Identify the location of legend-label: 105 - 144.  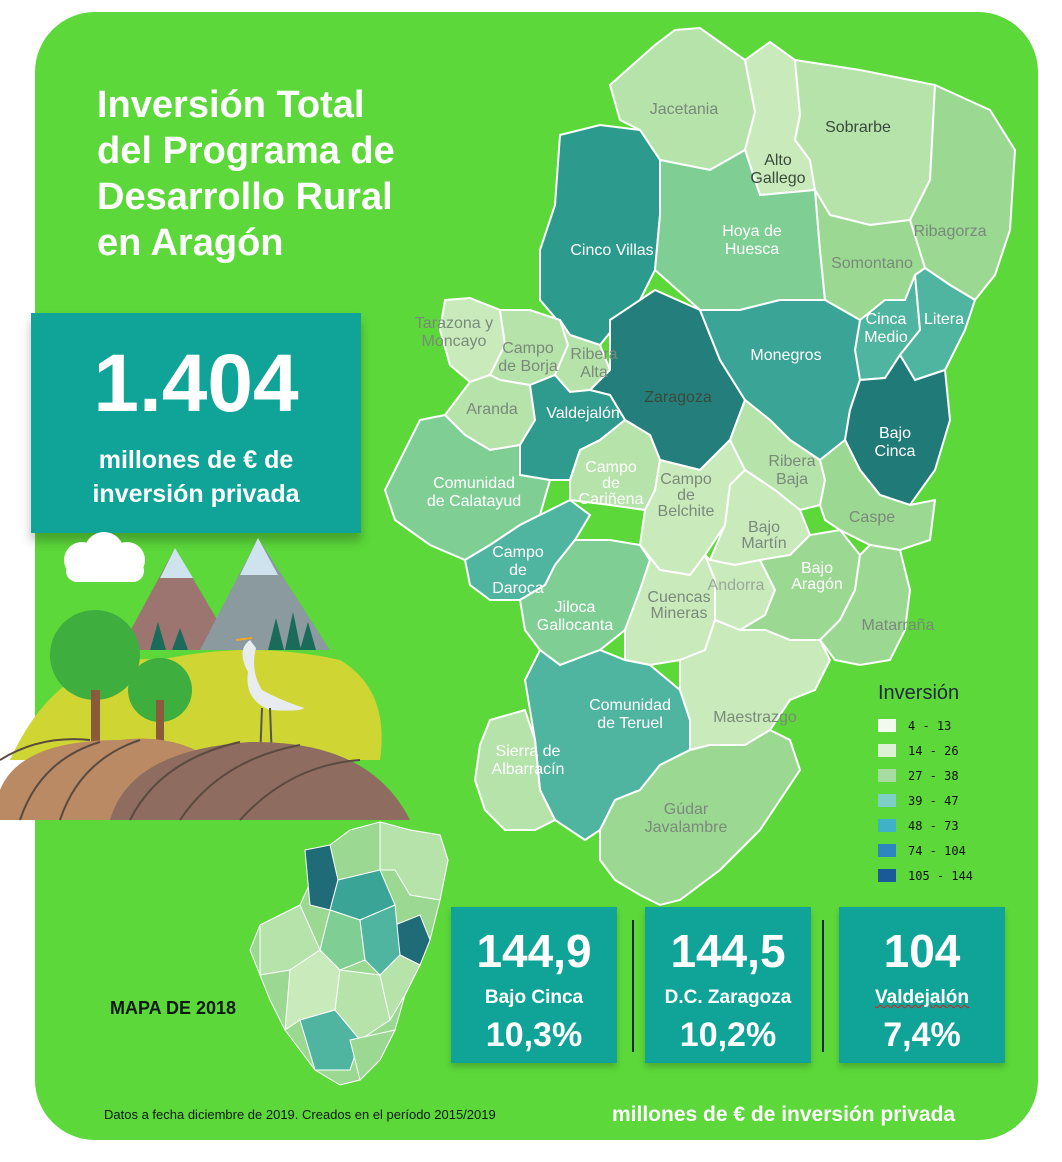
(941, 875).